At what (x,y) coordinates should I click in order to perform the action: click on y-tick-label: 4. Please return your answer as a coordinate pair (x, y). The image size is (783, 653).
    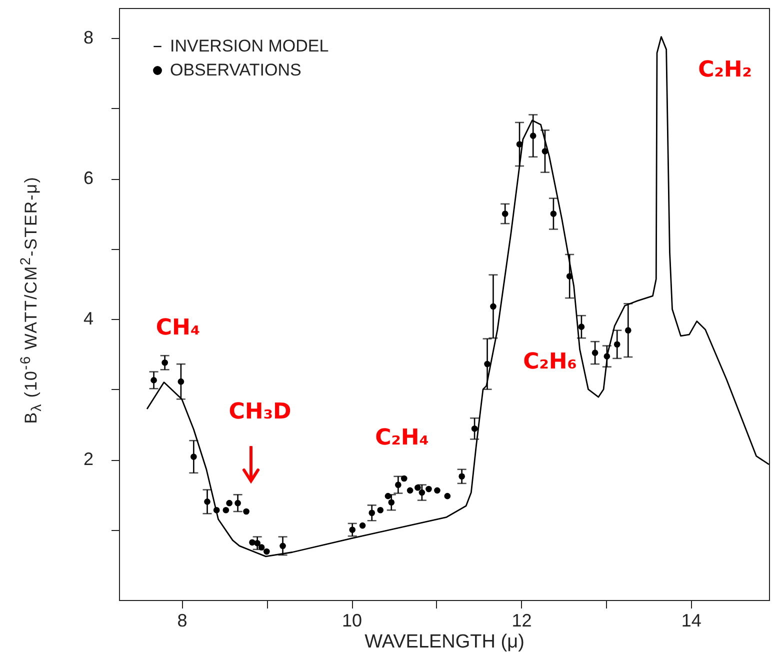
    Looking at the image, I should click on (88, 318).